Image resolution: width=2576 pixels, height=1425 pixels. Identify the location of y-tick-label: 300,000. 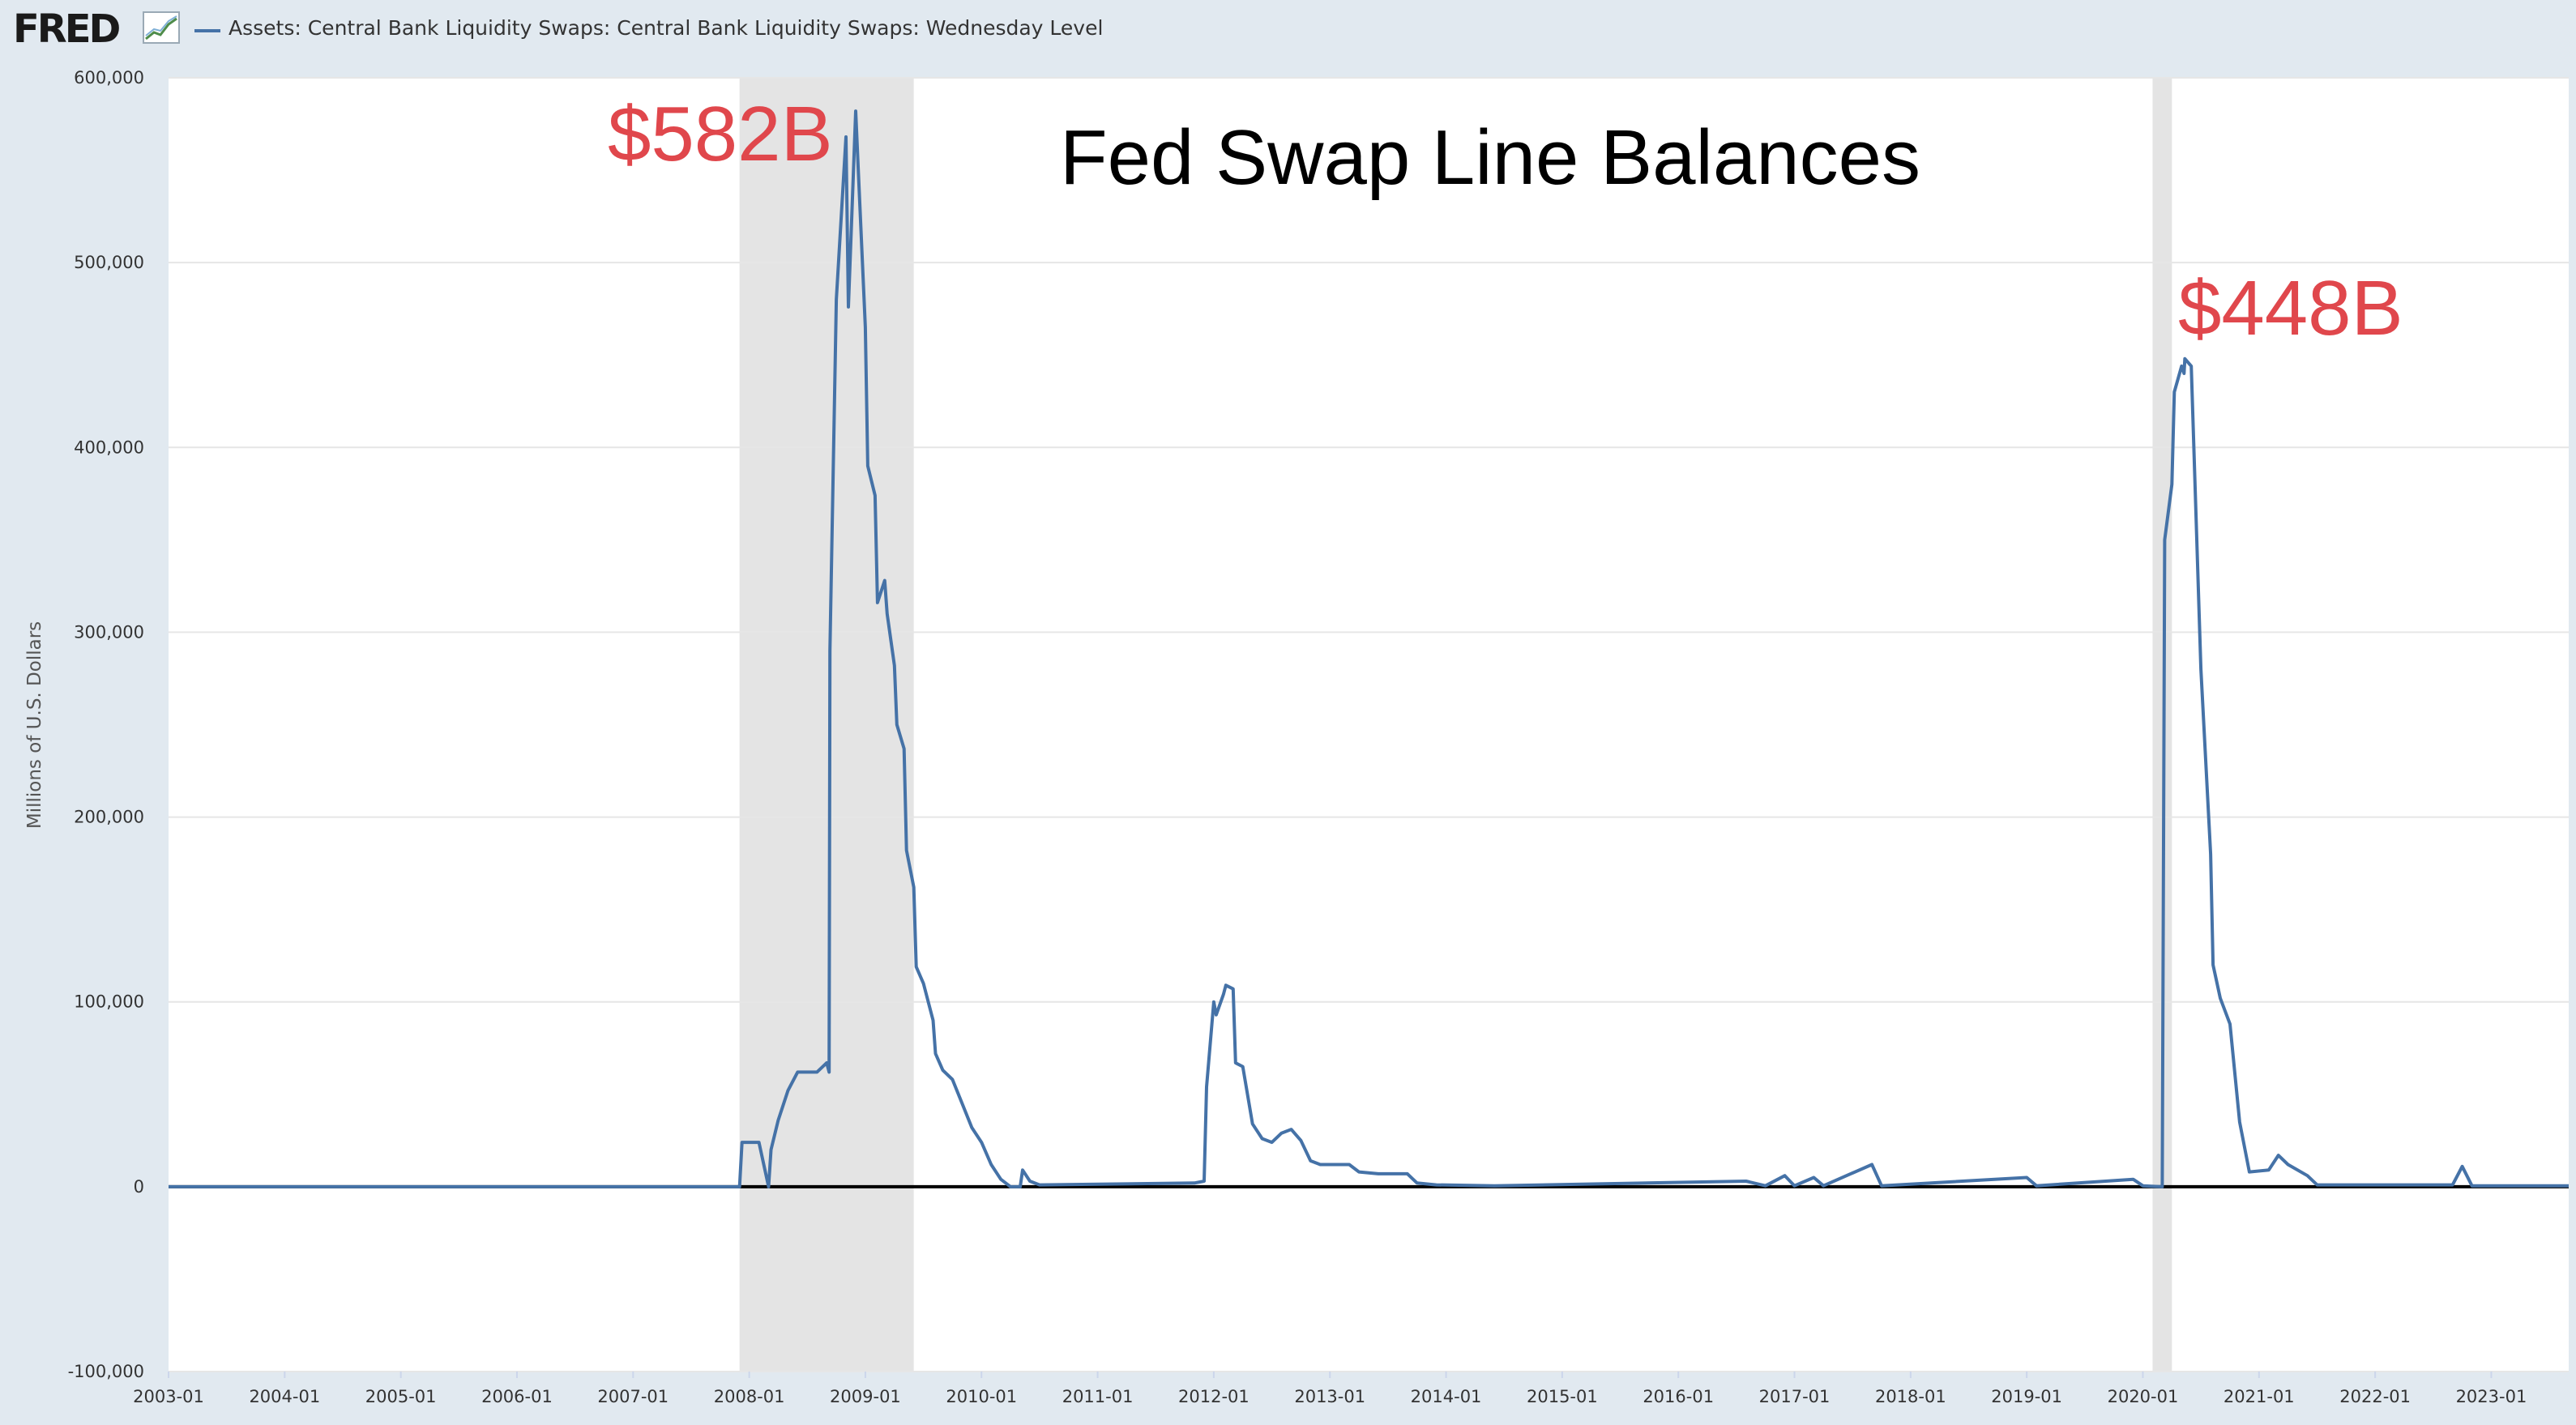
(109, 632).